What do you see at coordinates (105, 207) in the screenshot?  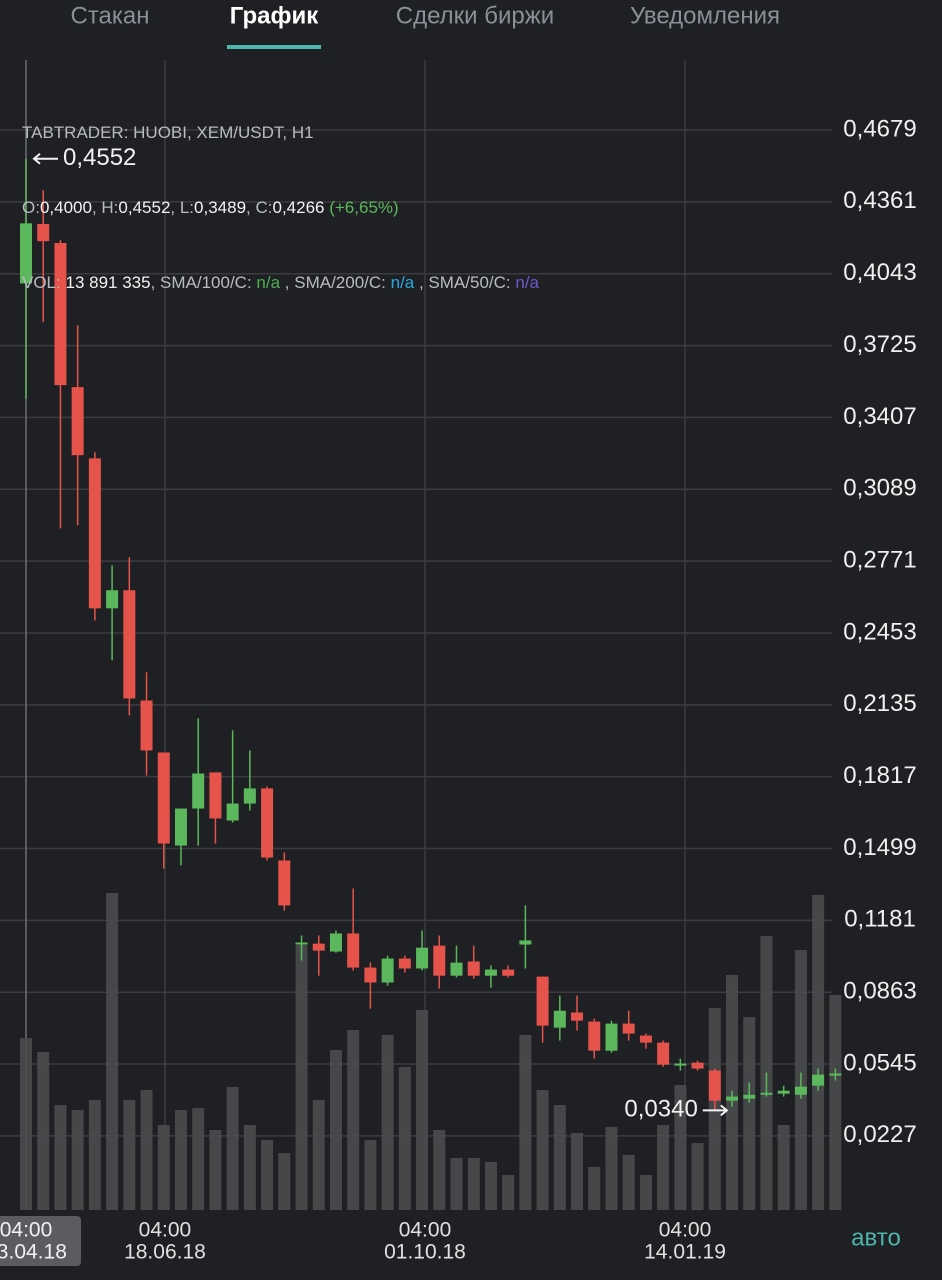 I see `legend-label: , H:` at bounding box center [105, 207].